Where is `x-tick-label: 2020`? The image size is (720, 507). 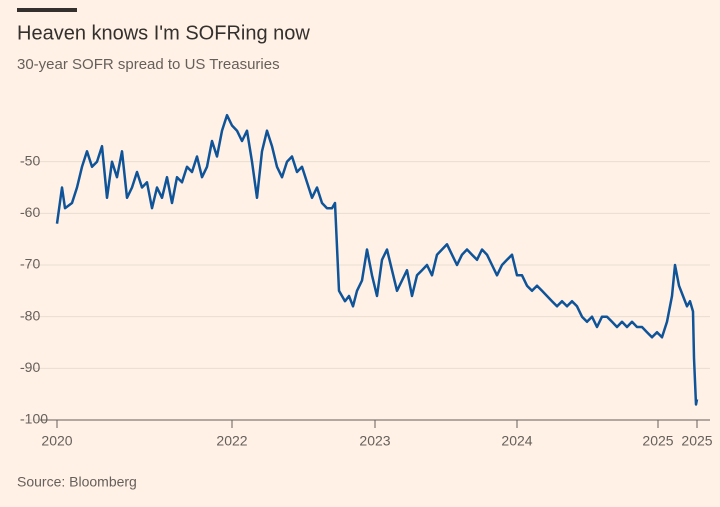 x-tick-label: 2020 is located at coordinates (56, 441).